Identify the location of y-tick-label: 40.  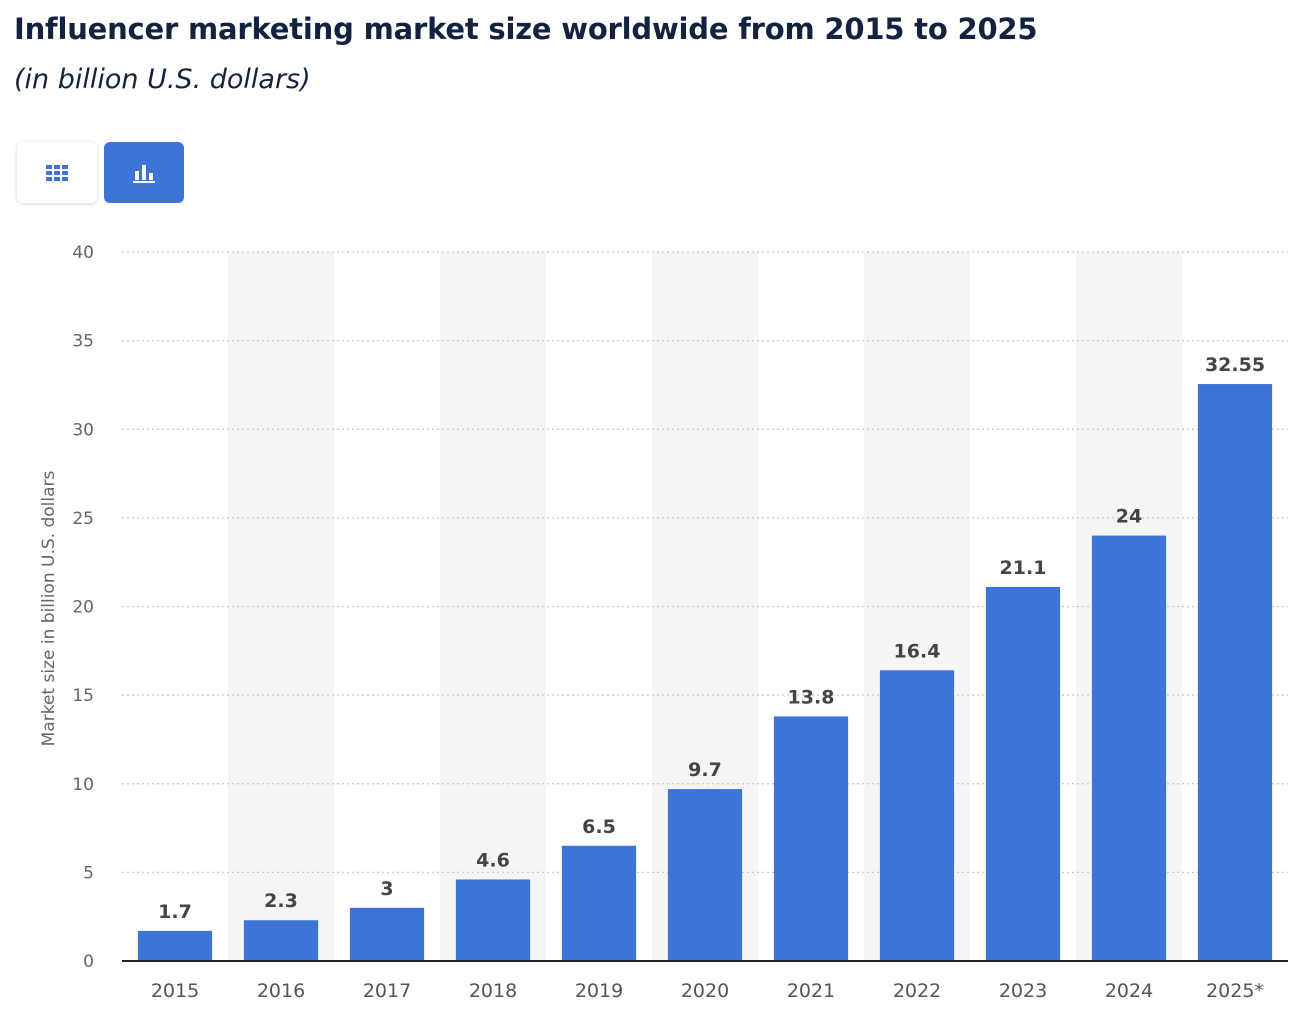
(83, 253).